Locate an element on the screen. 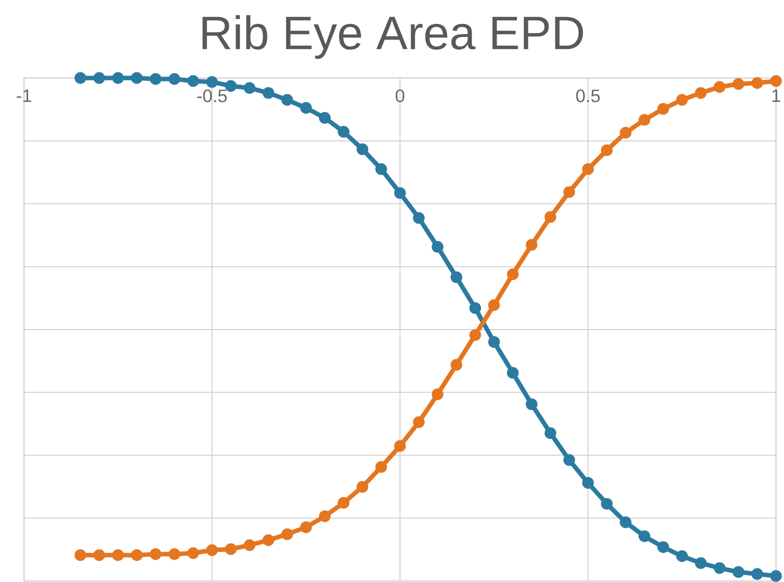  x-tick-label: -0.5 is located at coordinates (212, 96).